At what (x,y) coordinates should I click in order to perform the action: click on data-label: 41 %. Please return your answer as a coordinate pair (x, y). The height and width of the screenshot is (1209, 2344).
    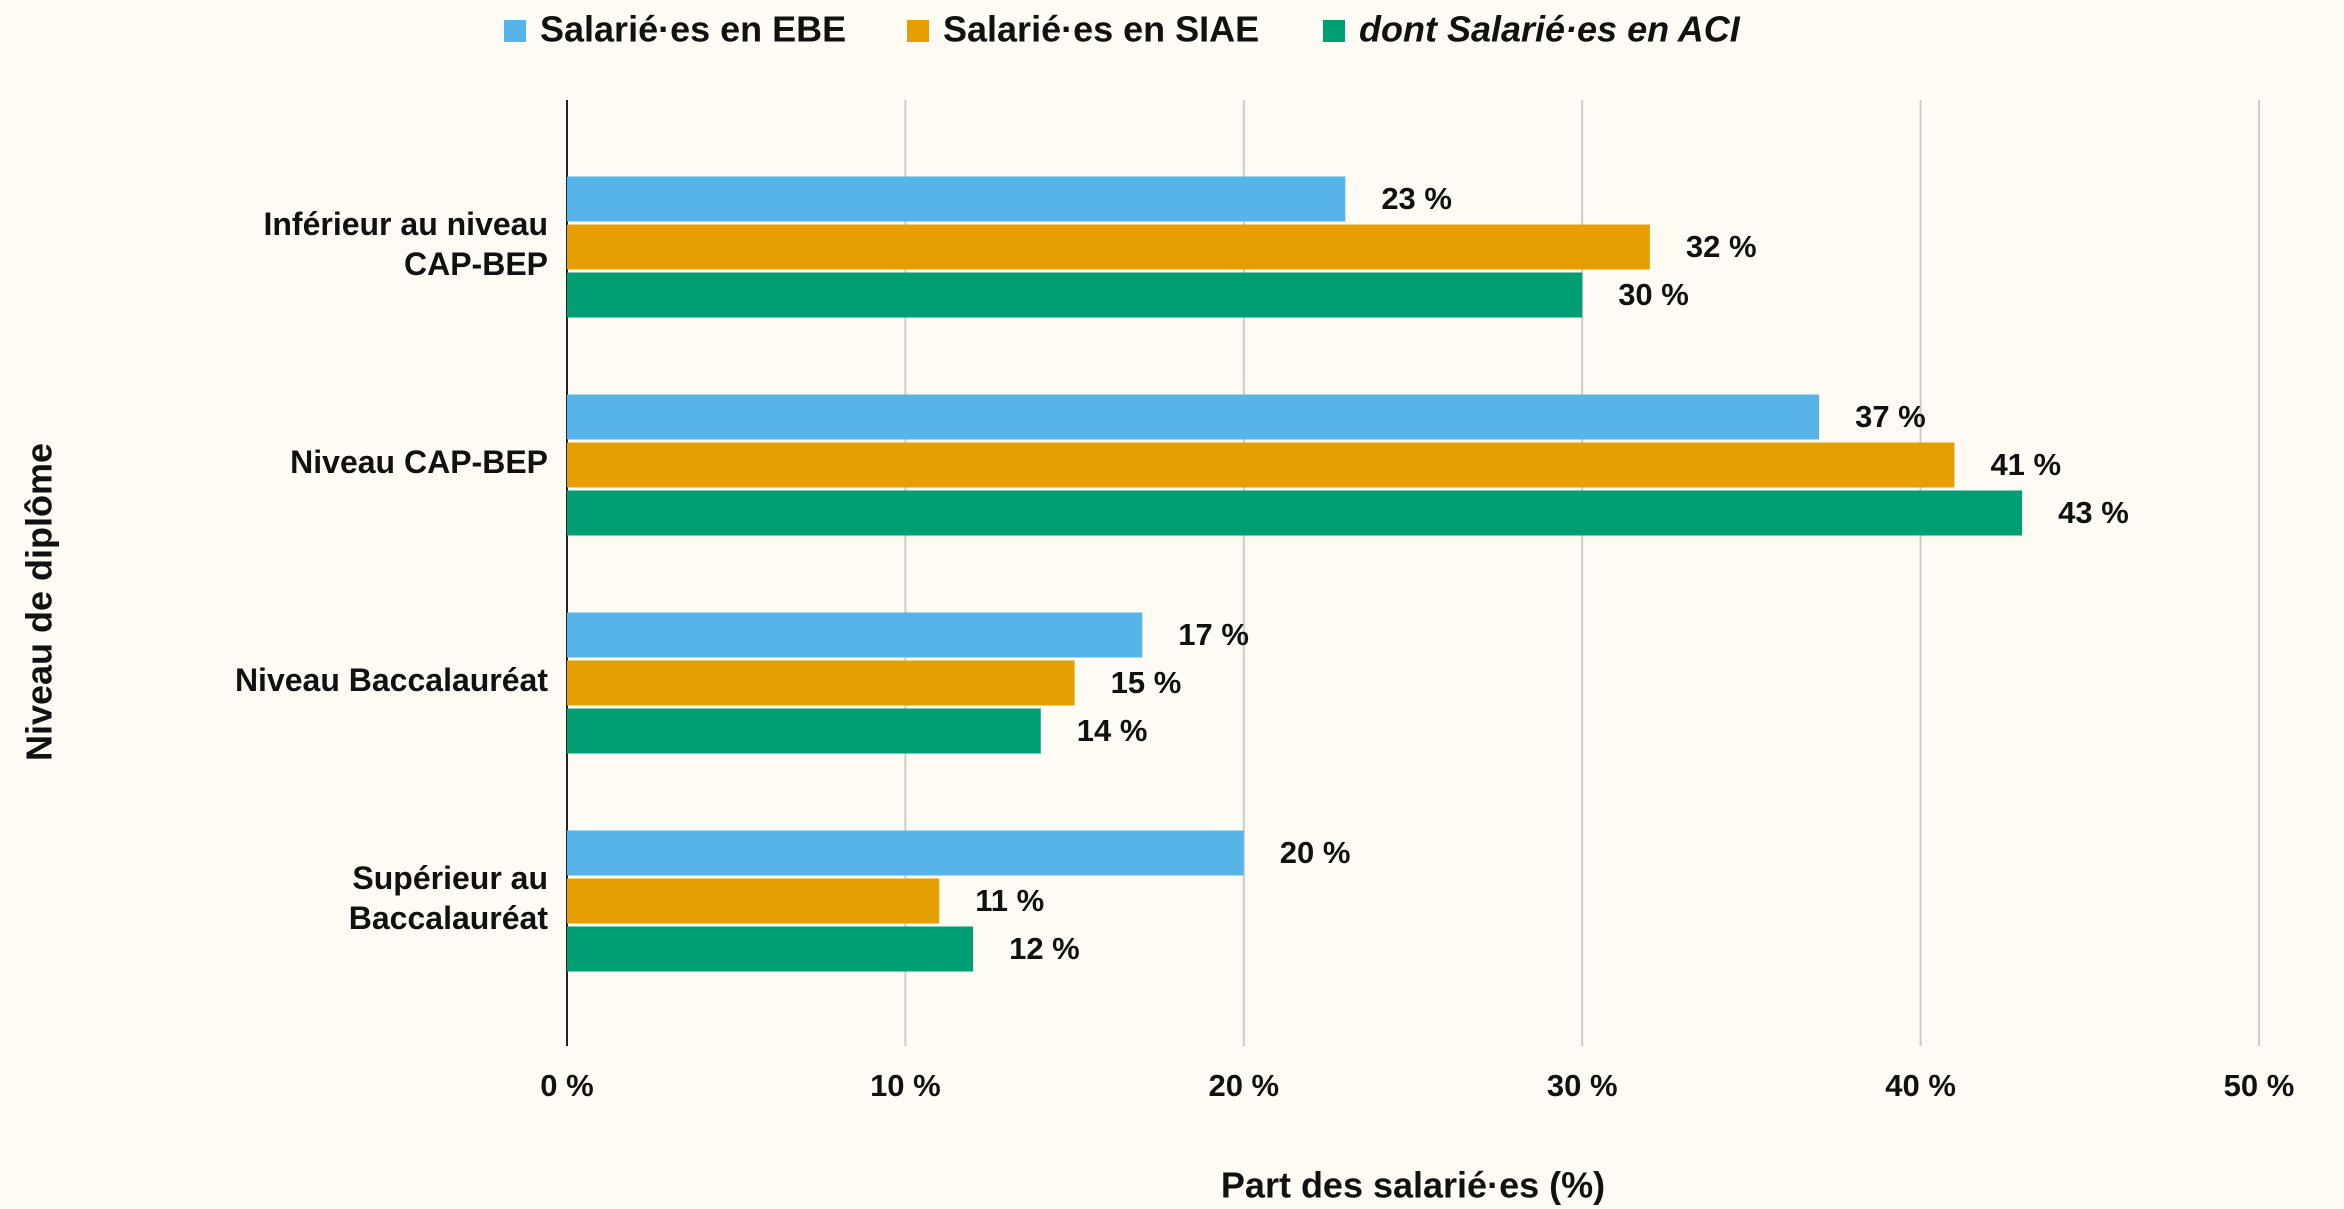
    Looking at the image, I should click on (2025, 464).